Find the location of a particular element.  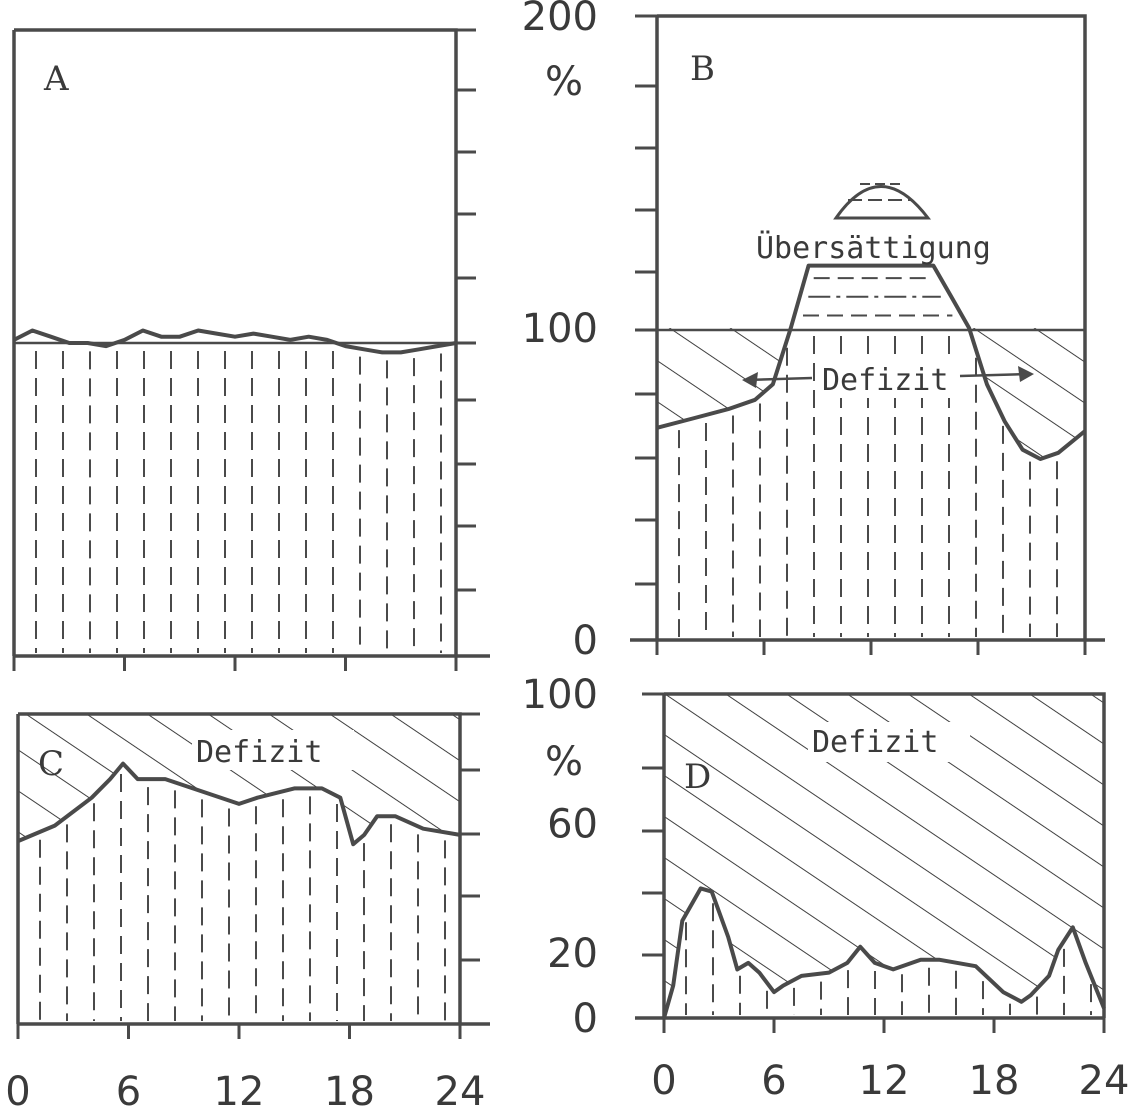

panel-c-deficit-label-bg is located at coordinates (273, 750).